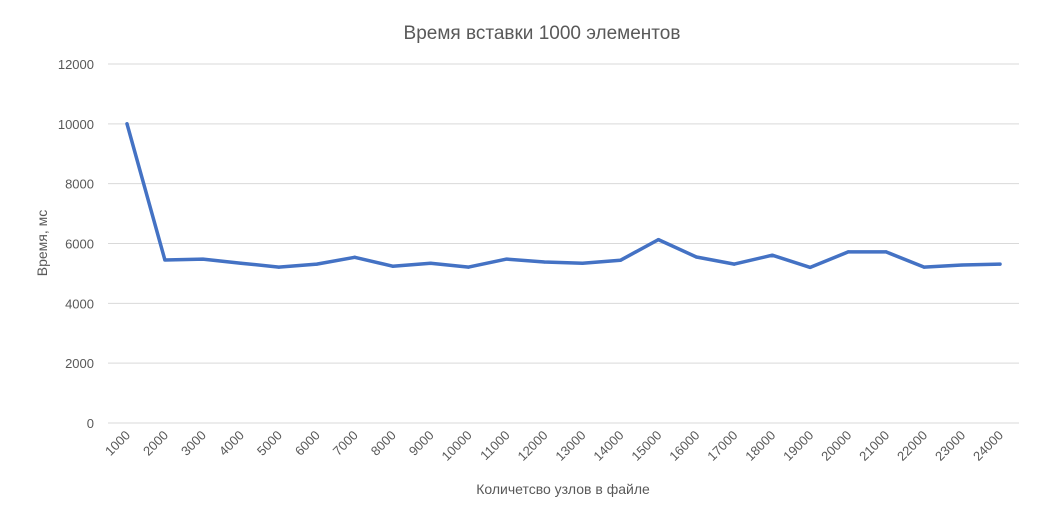 The width and height of the screenshot is (1037, 530). I want to click on x-tick-label: 21000, so click(874, 446).